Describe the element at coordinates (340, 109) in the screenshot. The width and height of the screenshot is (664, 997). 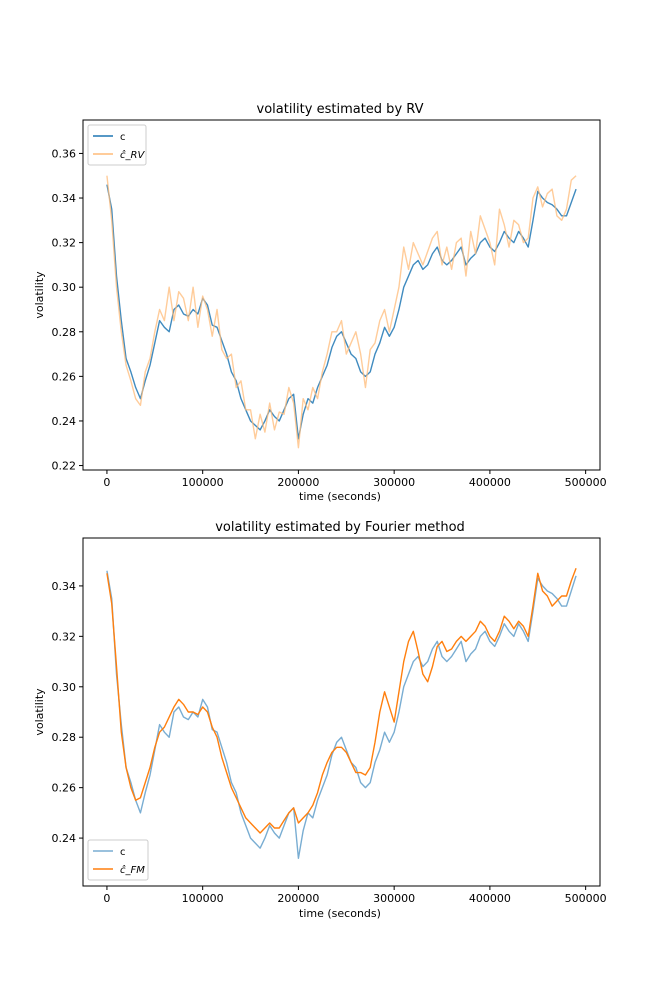
I see `chart-title: volatility estimated by RV` at that location.